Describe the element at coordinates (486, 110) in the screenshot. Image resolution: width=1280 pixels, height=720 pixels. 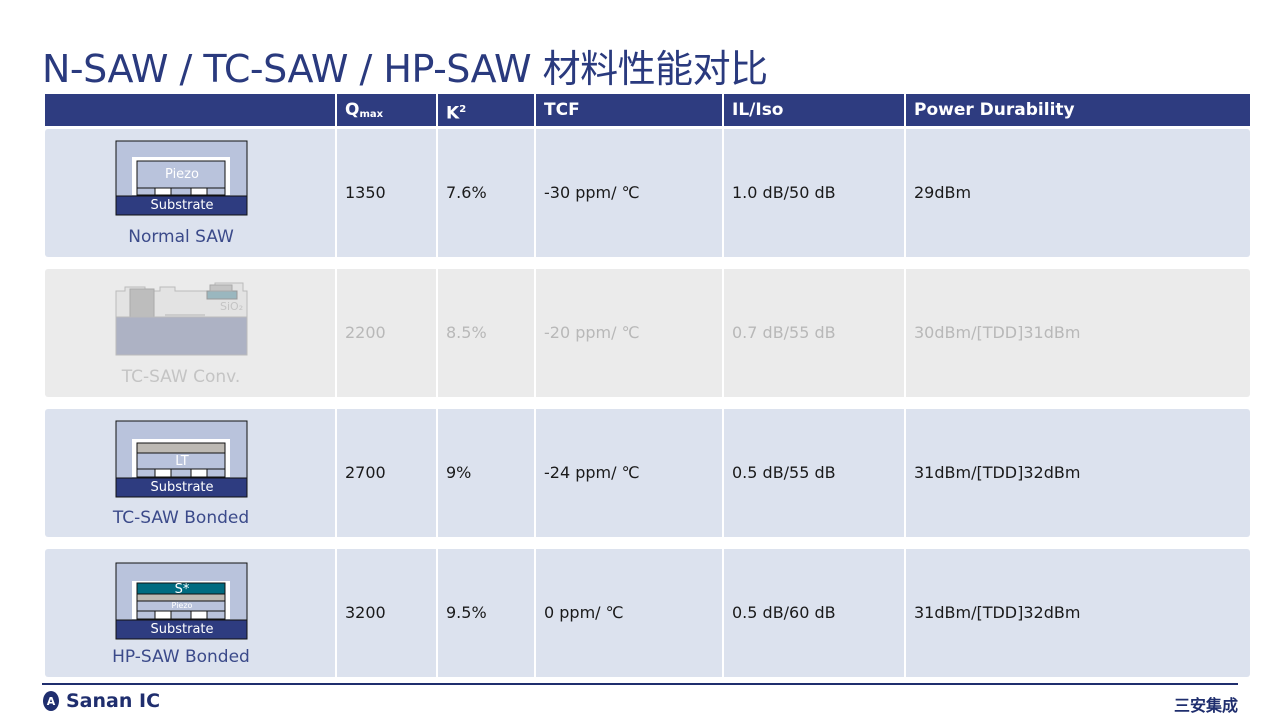
I see `header-k2: K2` at that location.